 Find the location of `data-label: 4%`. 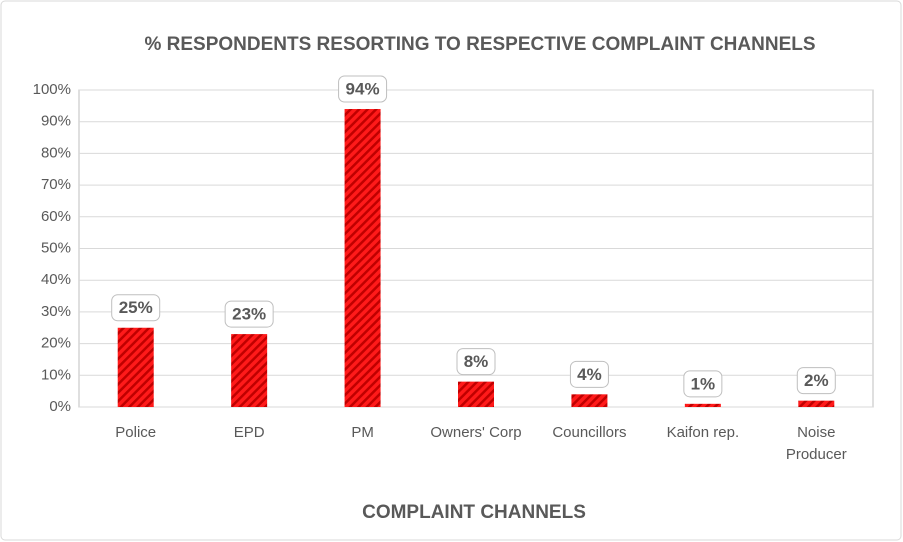

data-label: 4% is located at coordinates (589, 374).